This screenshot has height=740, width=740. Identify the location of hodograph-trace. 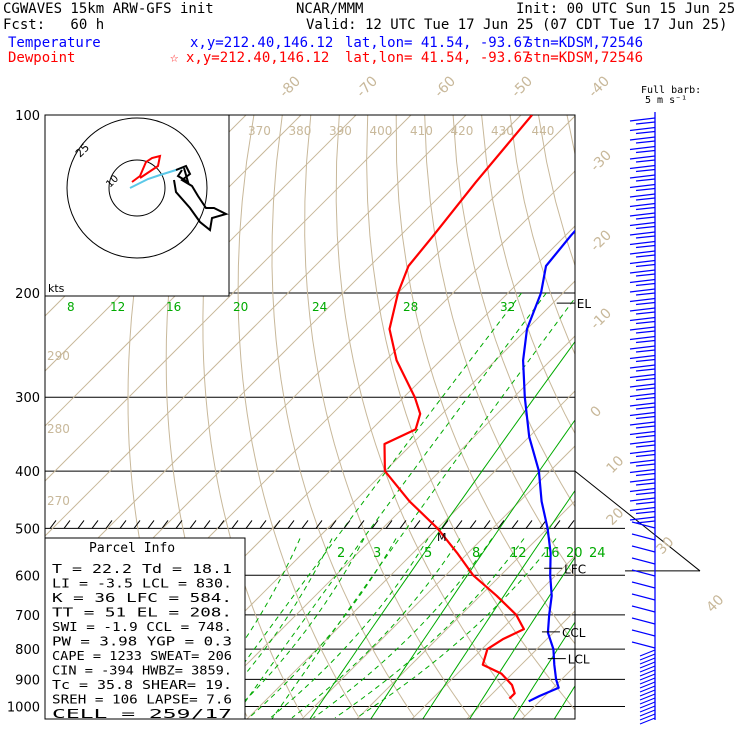
(146, 168).